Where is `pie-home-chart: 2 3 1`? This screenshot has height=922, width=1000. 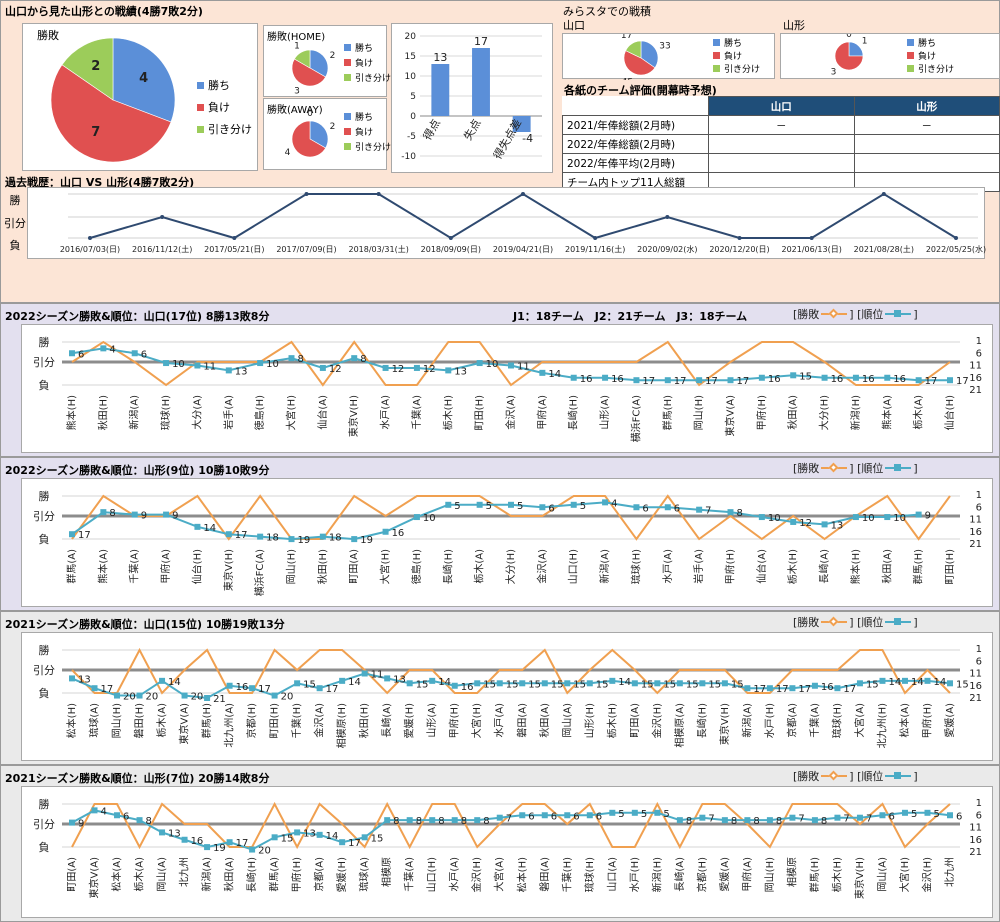 pie-home-chart: 2 3 1 is located at coordinates (313, 69).